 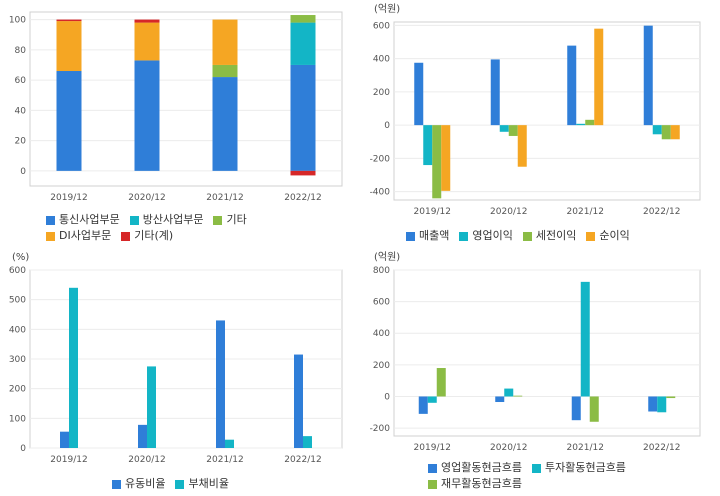 I want to click on legend-item: 순이익, so click(x=608, y=236).